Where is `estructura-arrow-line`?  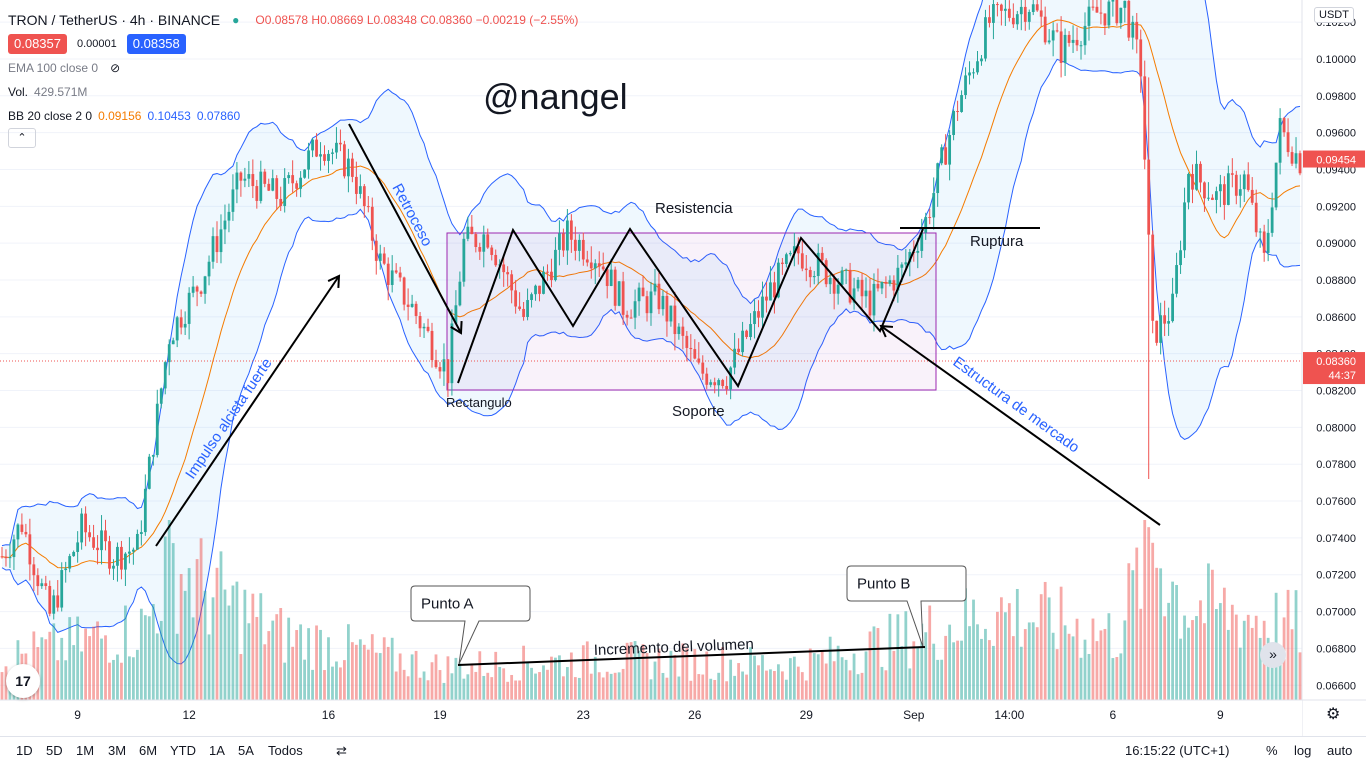
estructura-arrow-line is located at coordinates (1020, 425).